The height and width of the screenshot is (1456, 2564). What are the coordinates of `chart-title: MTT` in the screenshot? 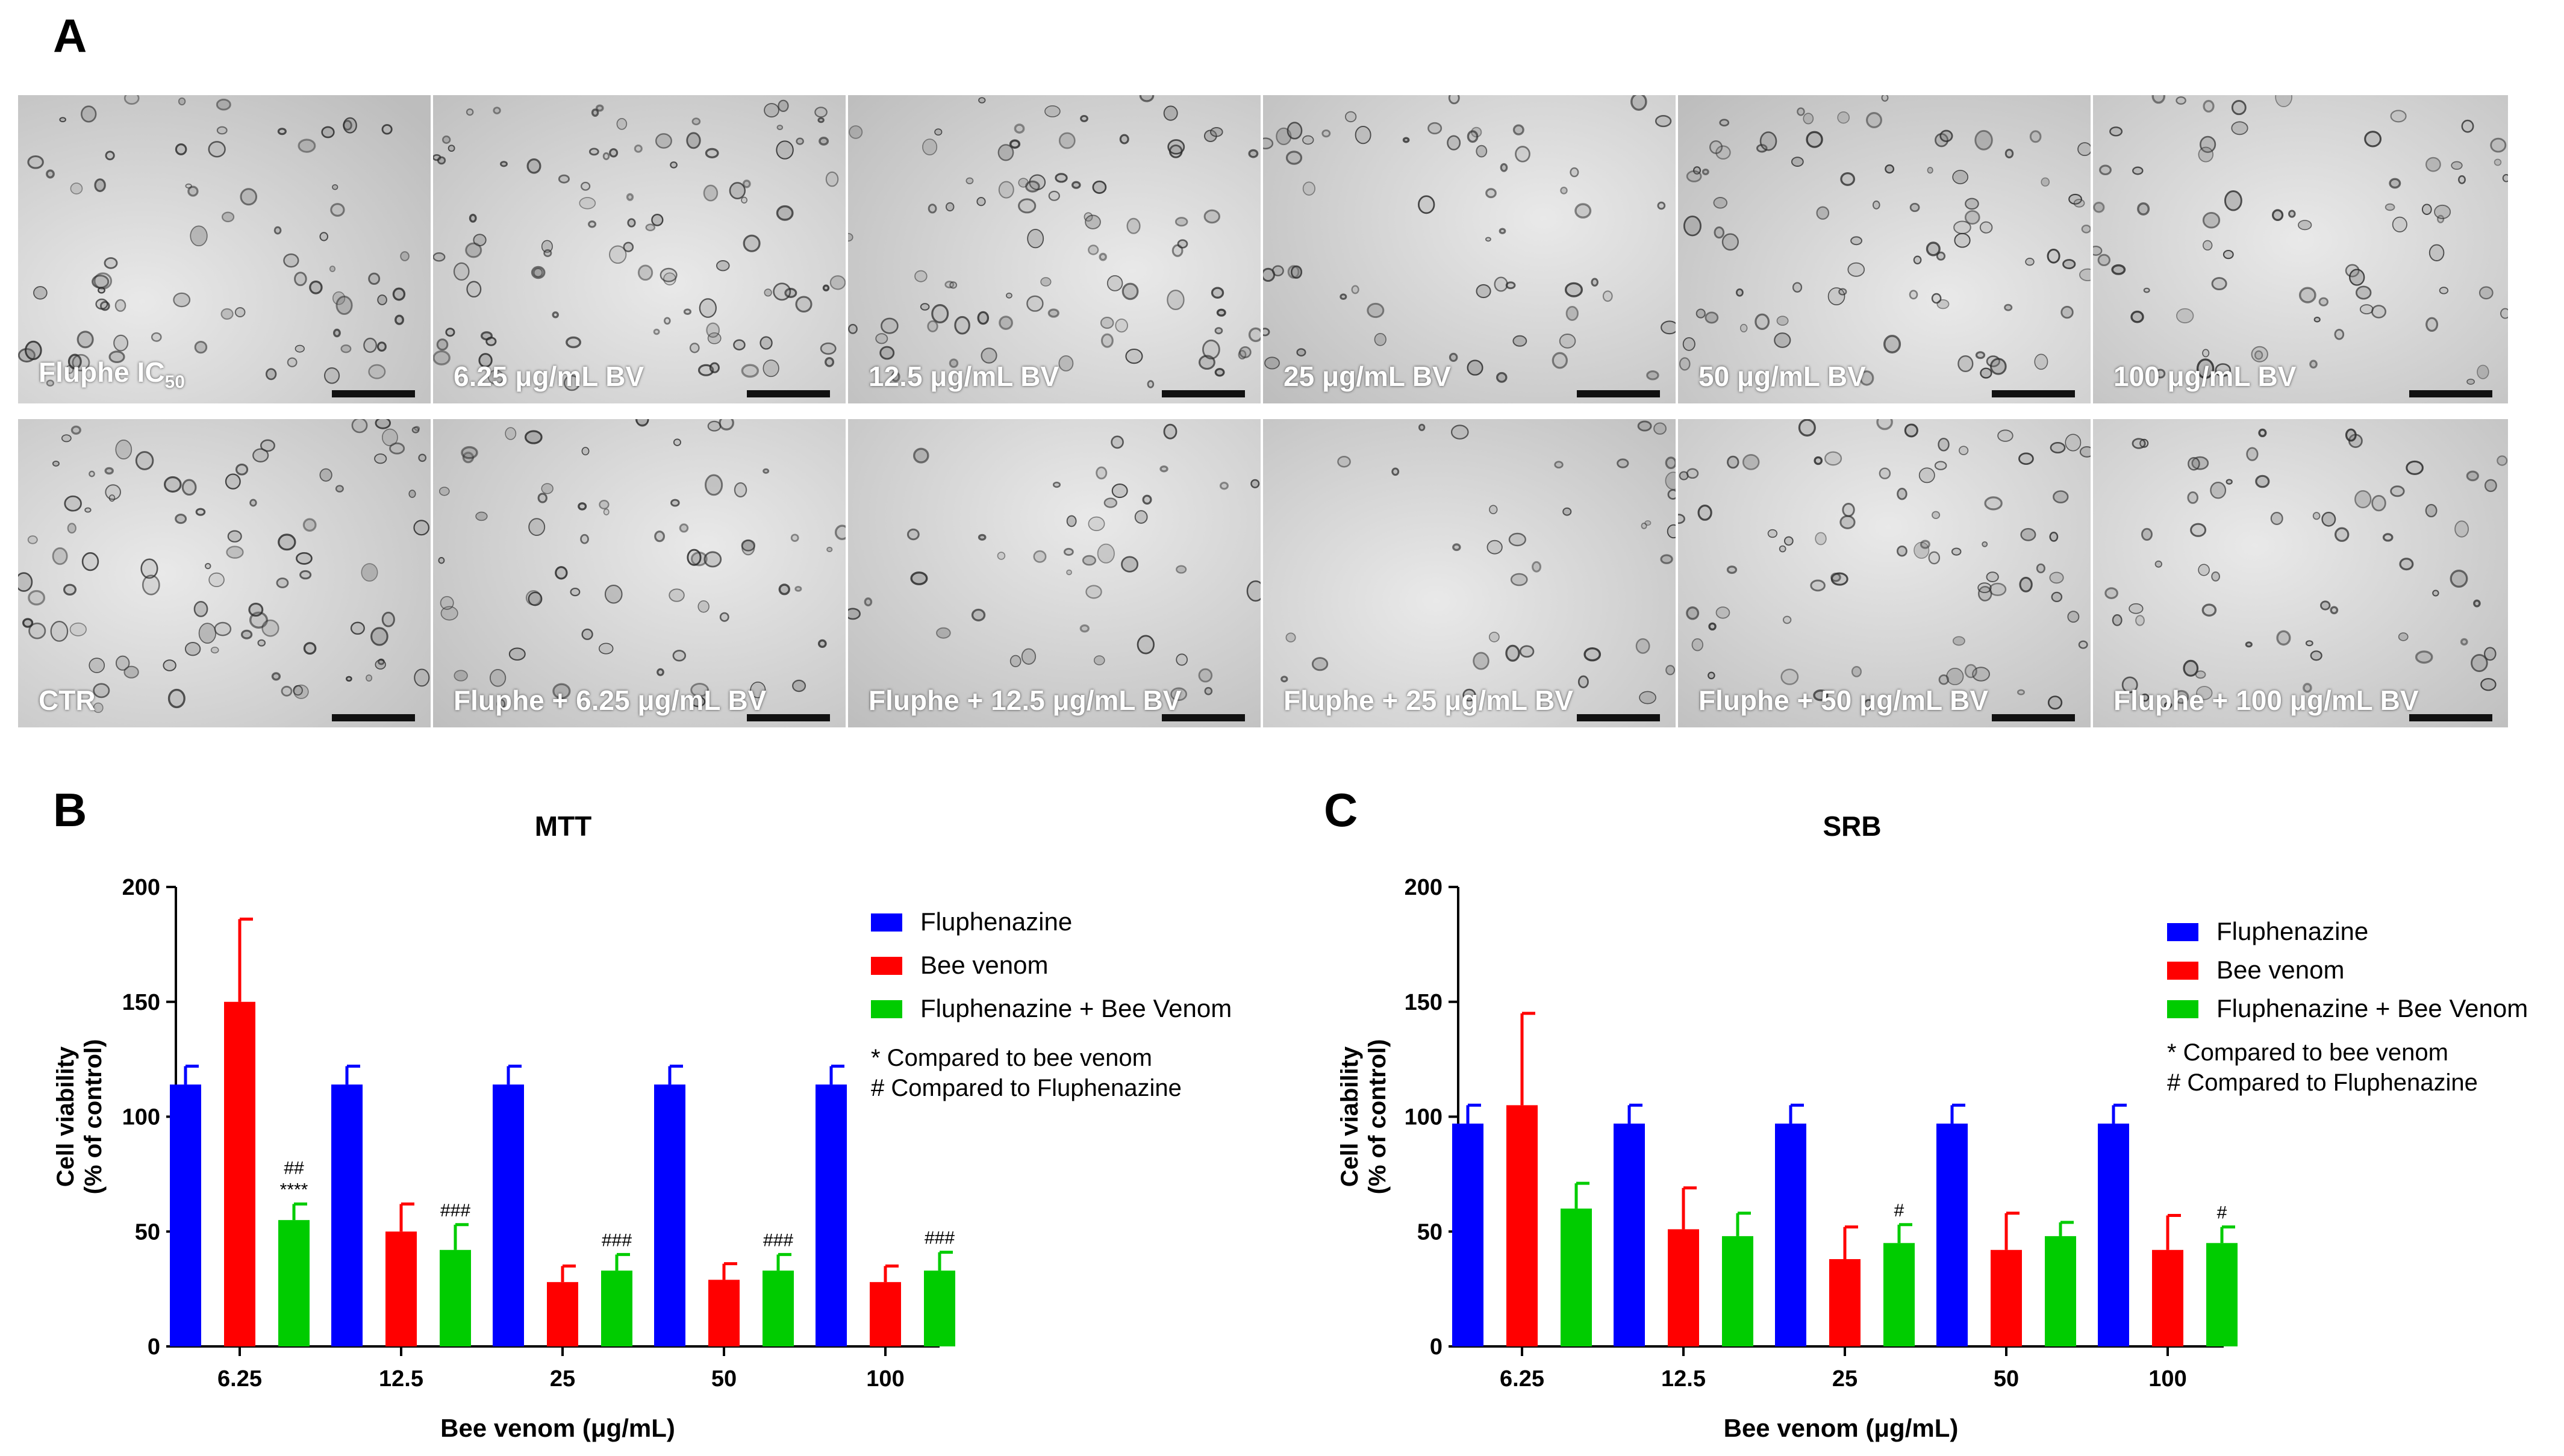 It's located at (563, 826).